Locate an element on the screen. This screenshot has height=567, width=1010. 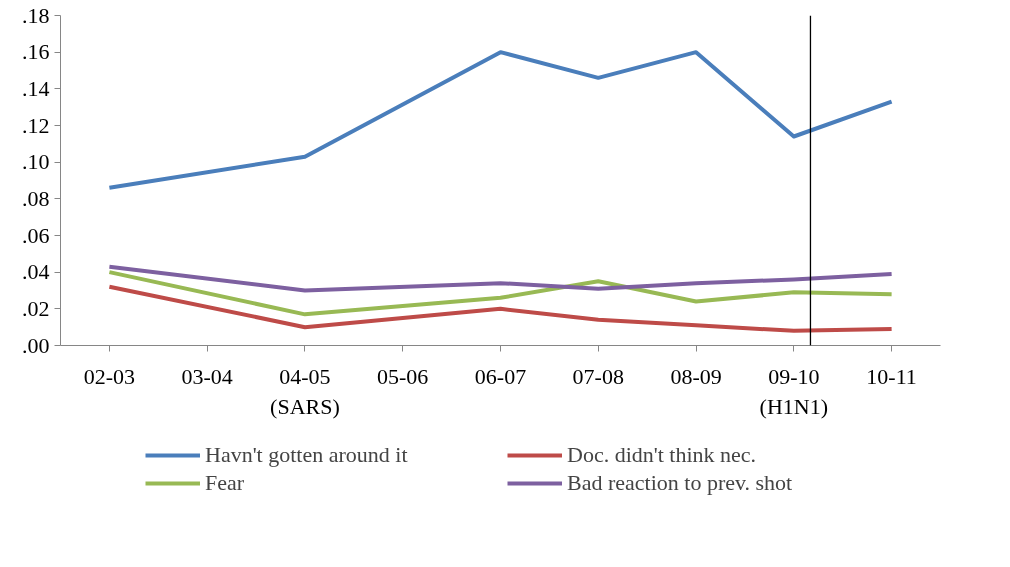
y-tick-label: .14 is located at coordinates (36, 88).